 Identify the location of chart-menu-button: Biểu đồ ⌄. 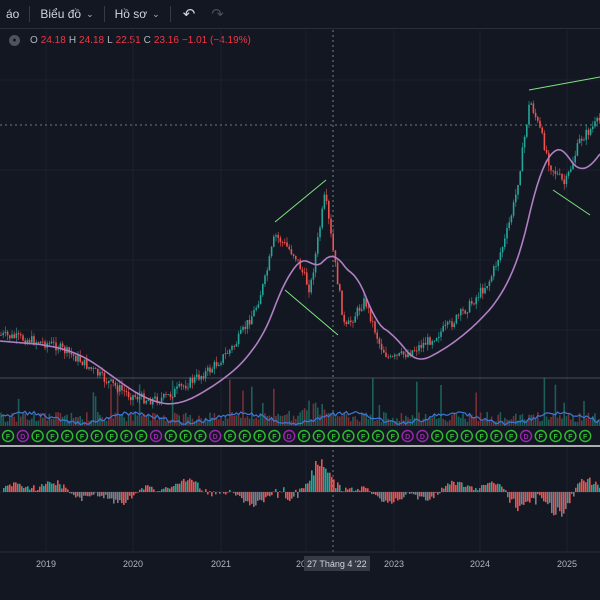
(66, 14).